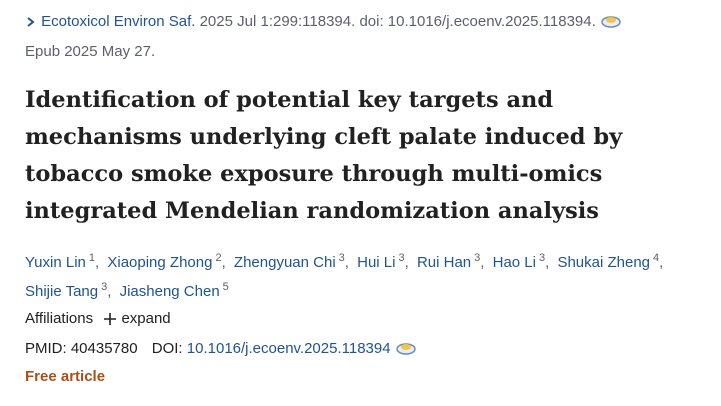  I want to click on author-name: Xiaoping Zhong, so click(160, 262).